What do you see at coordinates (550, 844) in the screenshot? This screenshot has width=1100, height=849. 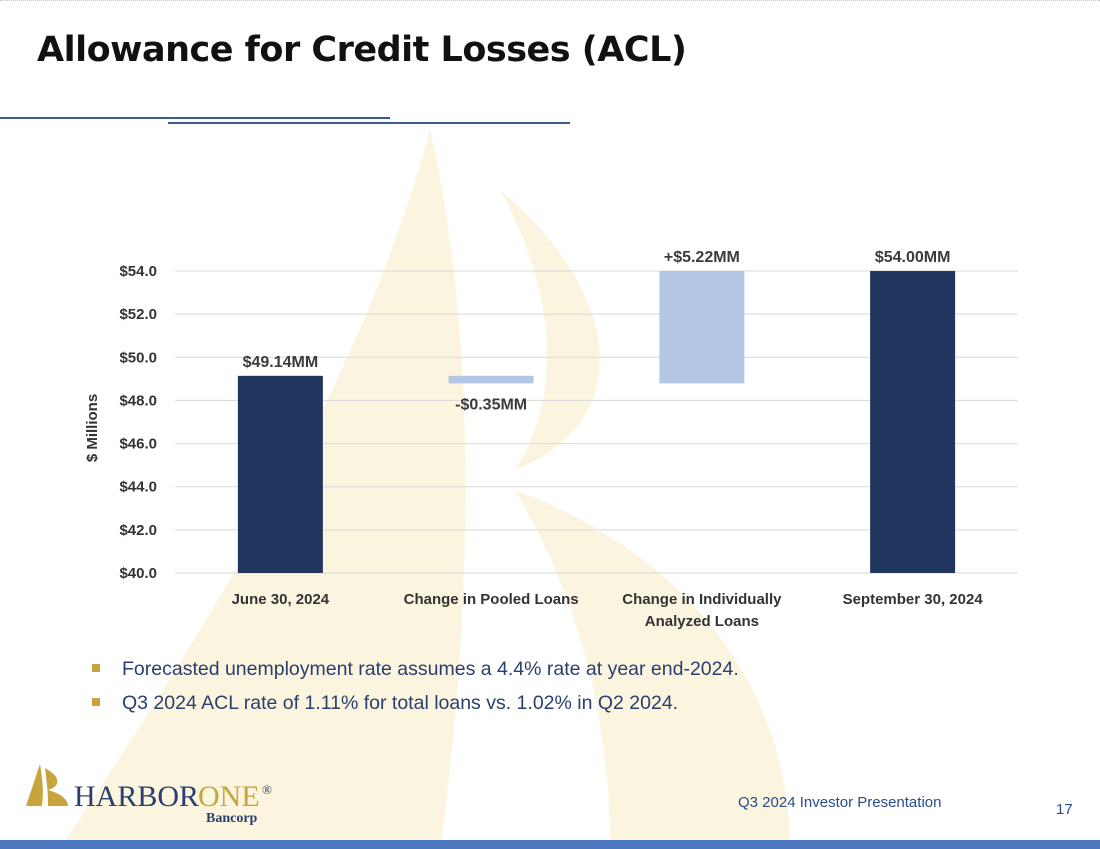 I see `bottom-bar` at bounding box center [550, 844].